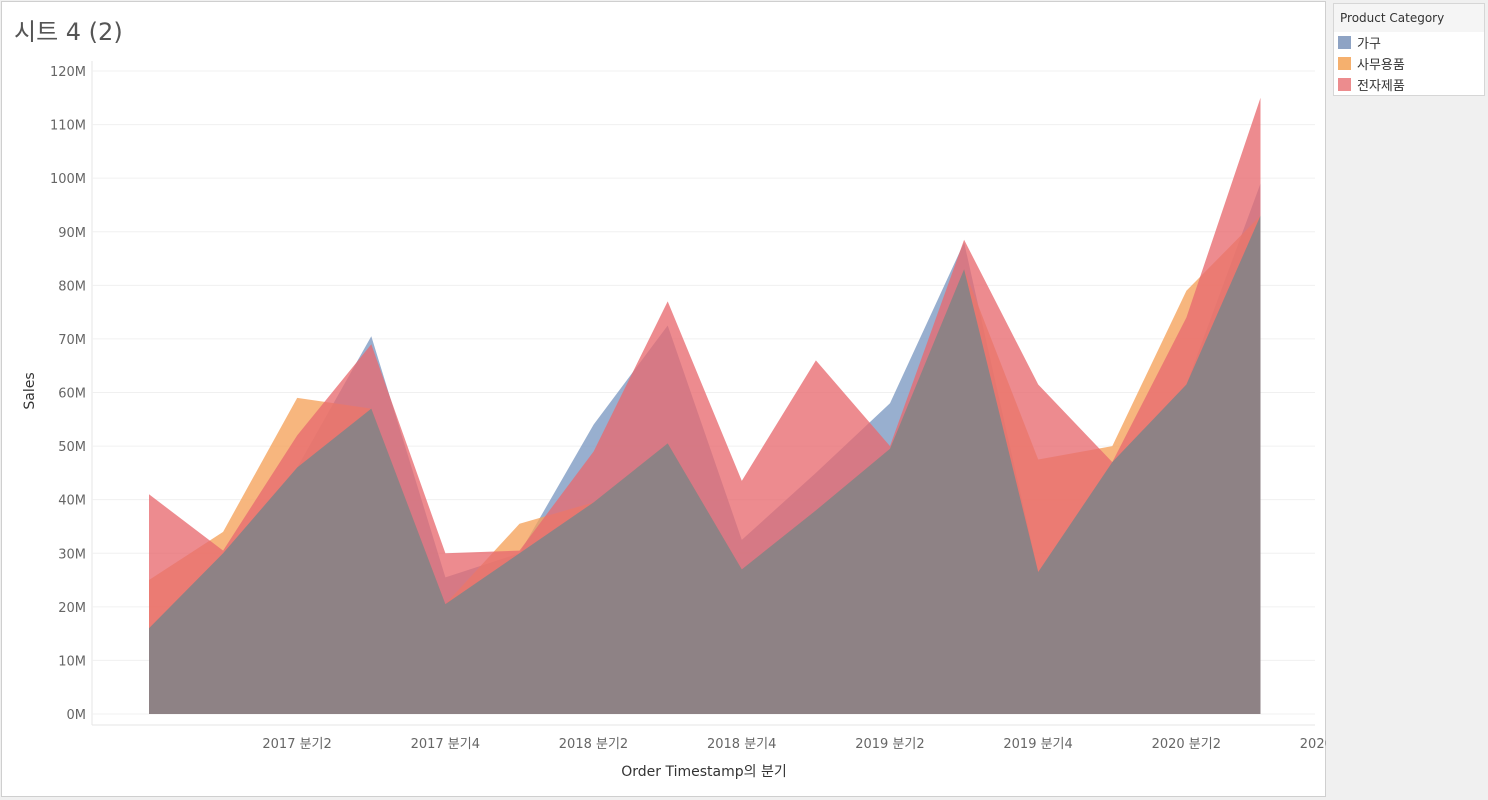  What do you see at coordinates (72, 340) in the screenshot?
I see `y-tick-label: 70M` at bounding box center [72, 340].